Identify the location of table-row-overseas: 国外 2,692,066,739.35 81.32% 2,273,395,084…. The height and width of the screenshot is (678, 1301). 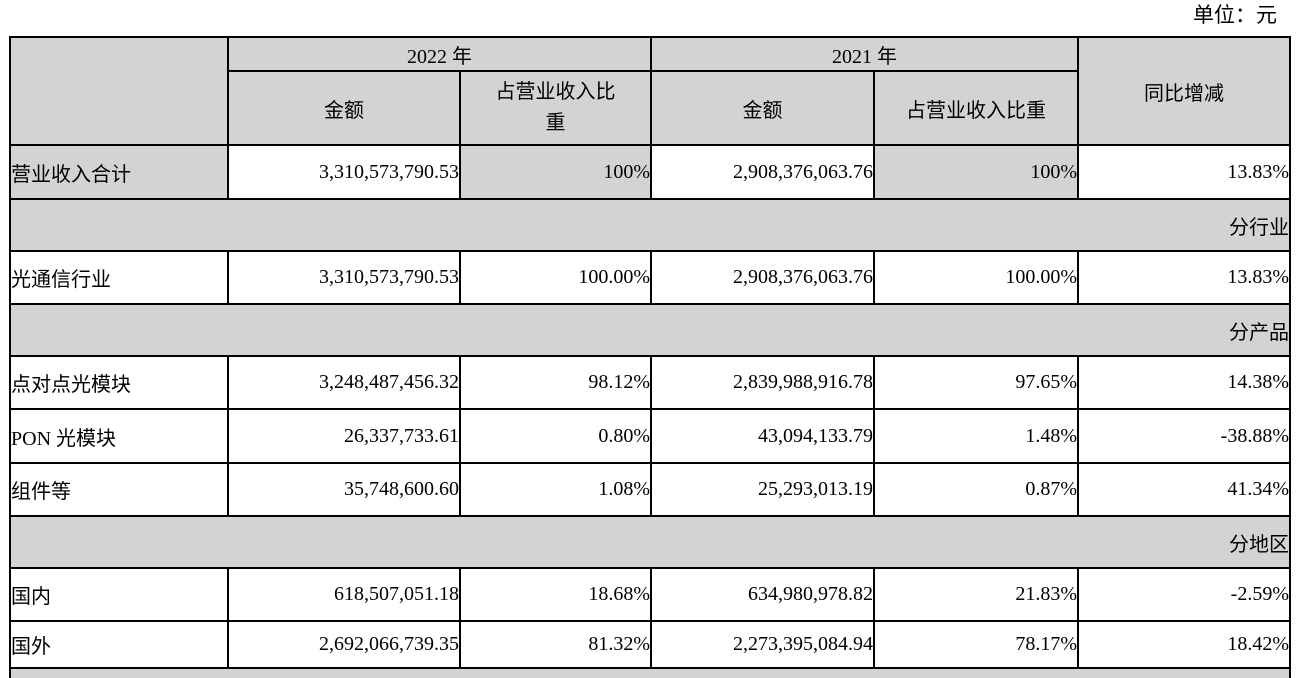
(650, 644).